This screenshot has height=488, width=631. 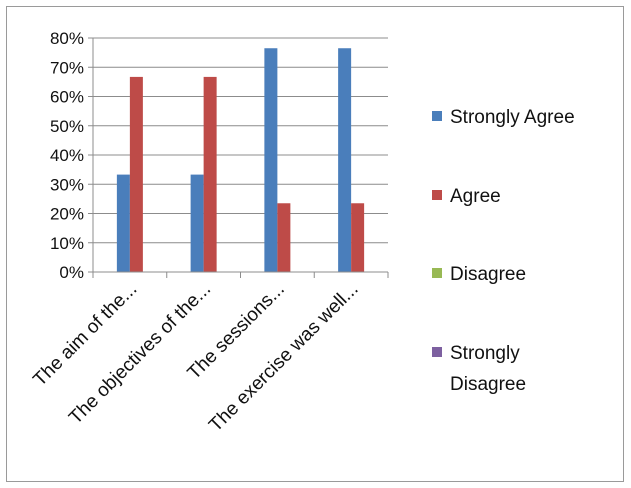 What do you see at coordinates (475, 196) in the screenshot?
I see `legend-label: Agree` at bounding box center [475, 196].